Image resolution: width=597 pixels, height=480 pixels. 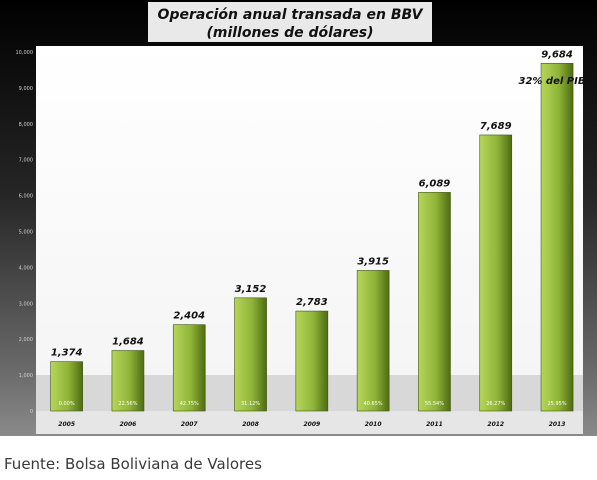 What do you see at coordinates (26, 125) in the screenshot?
I see `y-tick-label: 8,000` at bounding box center [26, 125].